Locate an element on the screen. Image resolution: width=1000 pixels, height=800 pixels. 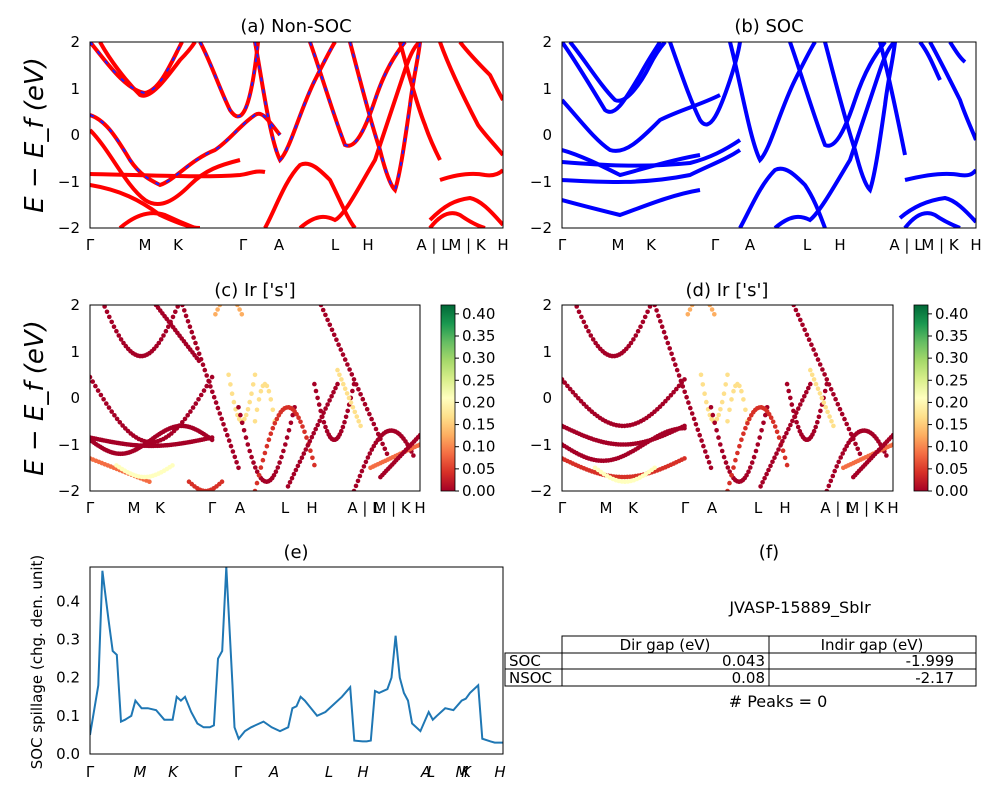
panel-c-colorbar: 0.00 0.05 0.10 0.15 0.20 0.25 0.30 0.35 0.40 is located at coordinates (467, 402).